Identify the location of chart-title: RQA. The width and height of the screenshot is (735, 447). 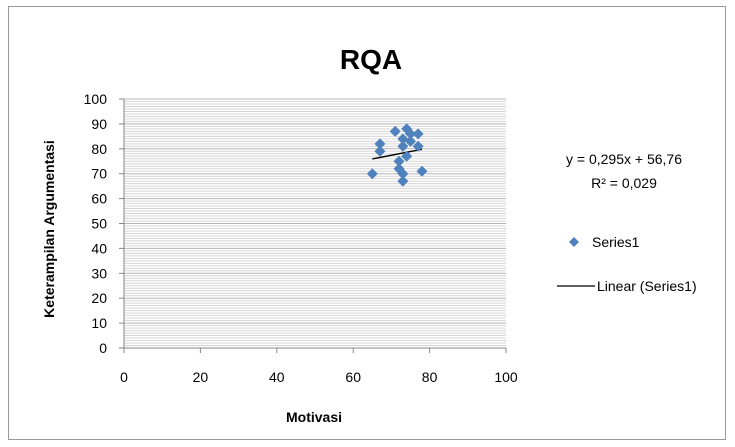
(371, 59).